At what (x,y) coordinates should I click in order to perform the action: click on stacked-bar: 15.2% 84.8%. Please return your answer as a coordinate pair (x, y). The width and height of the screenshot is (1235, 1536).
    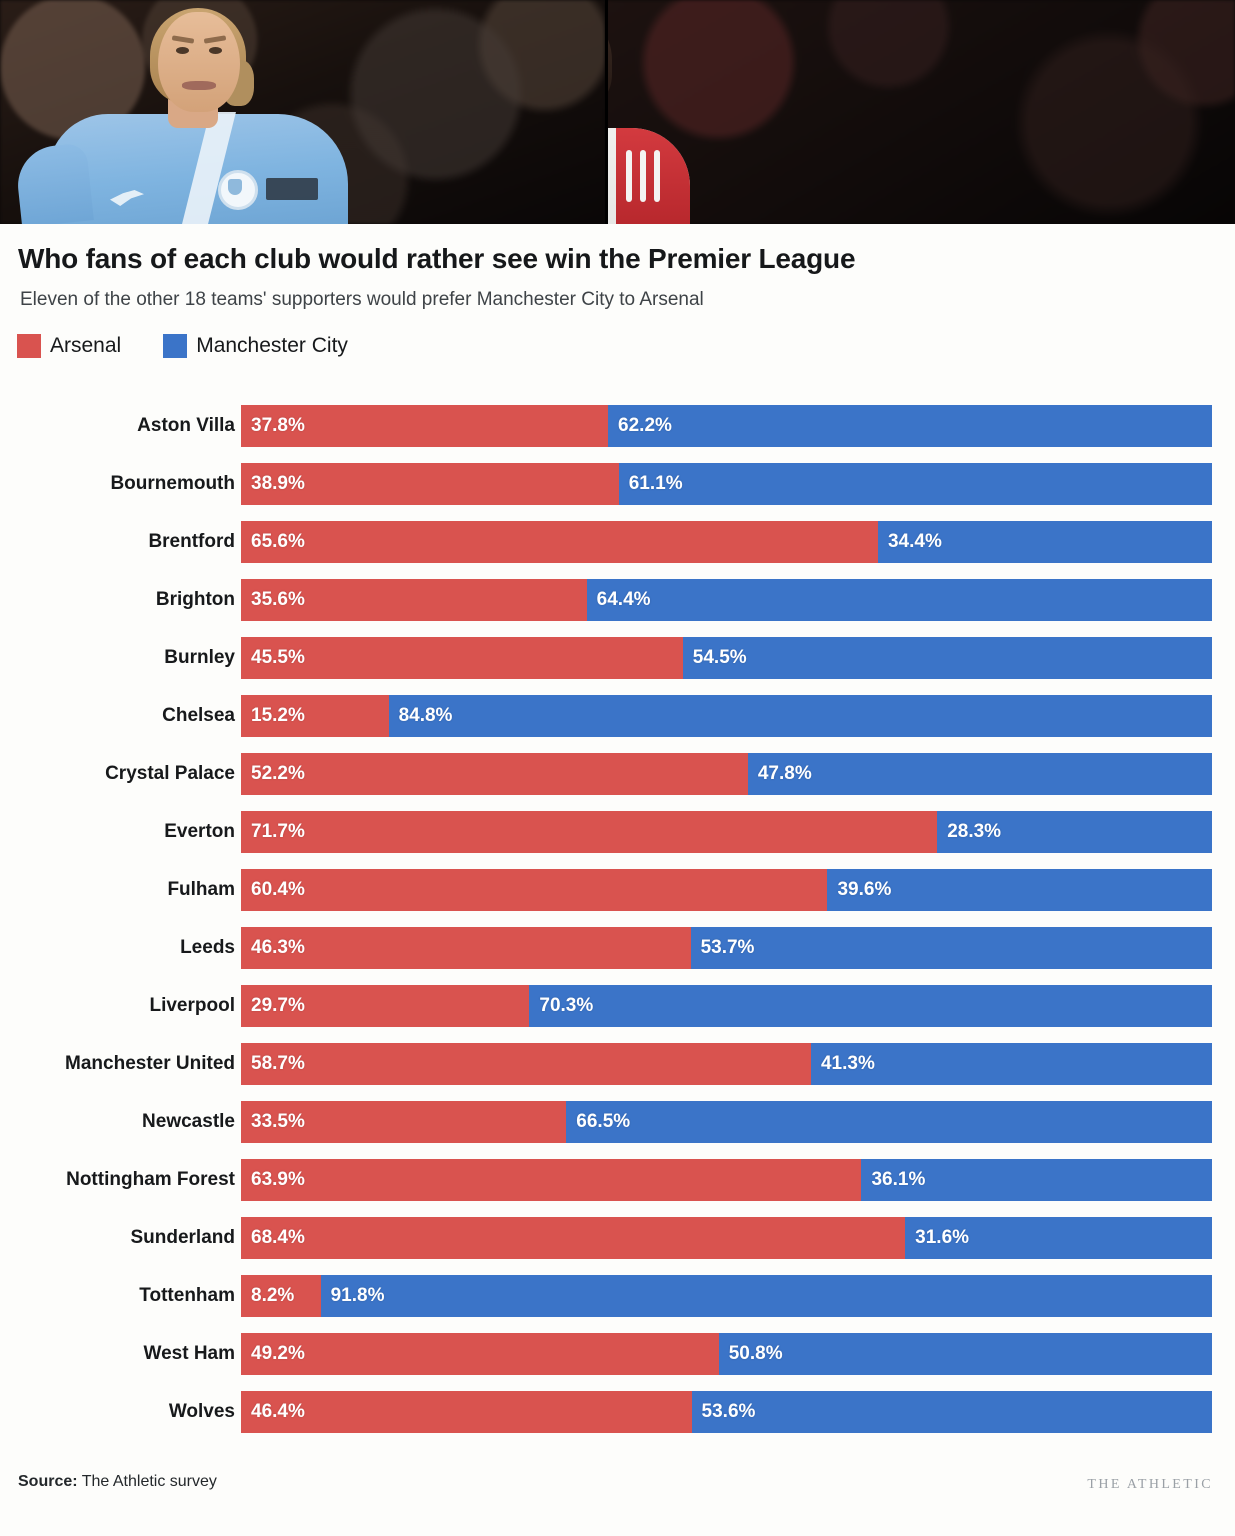
    Looking at the image, I should click on (726, 716).